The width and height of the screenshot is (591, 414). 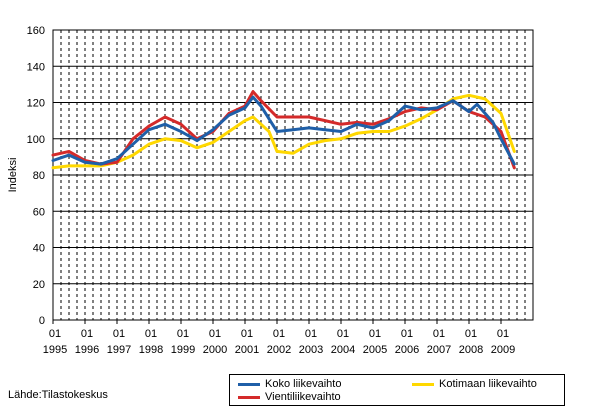 I want to click on x-tick-label-year: 2005, so click(x=375, y=350).